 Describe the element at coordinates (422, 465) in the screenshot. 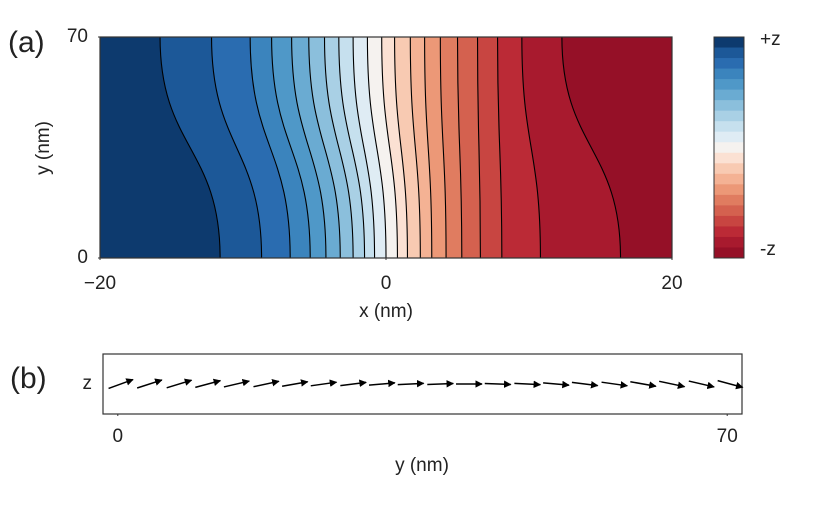

I see `x-axis-label: y (nm)` at that location.